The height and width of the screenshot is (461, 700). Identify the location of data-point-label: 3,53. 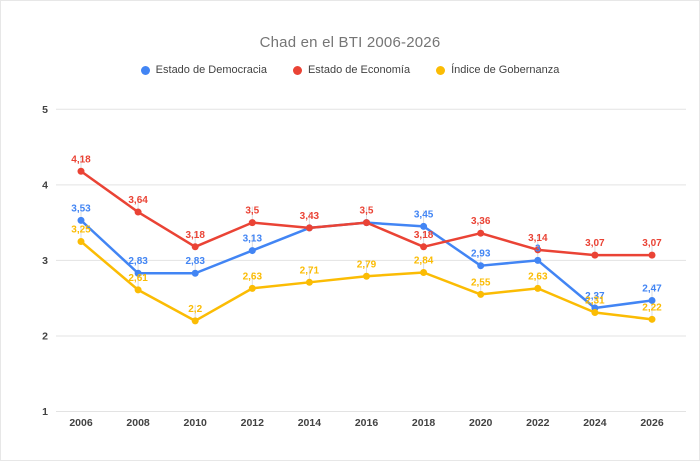
(81, 208).